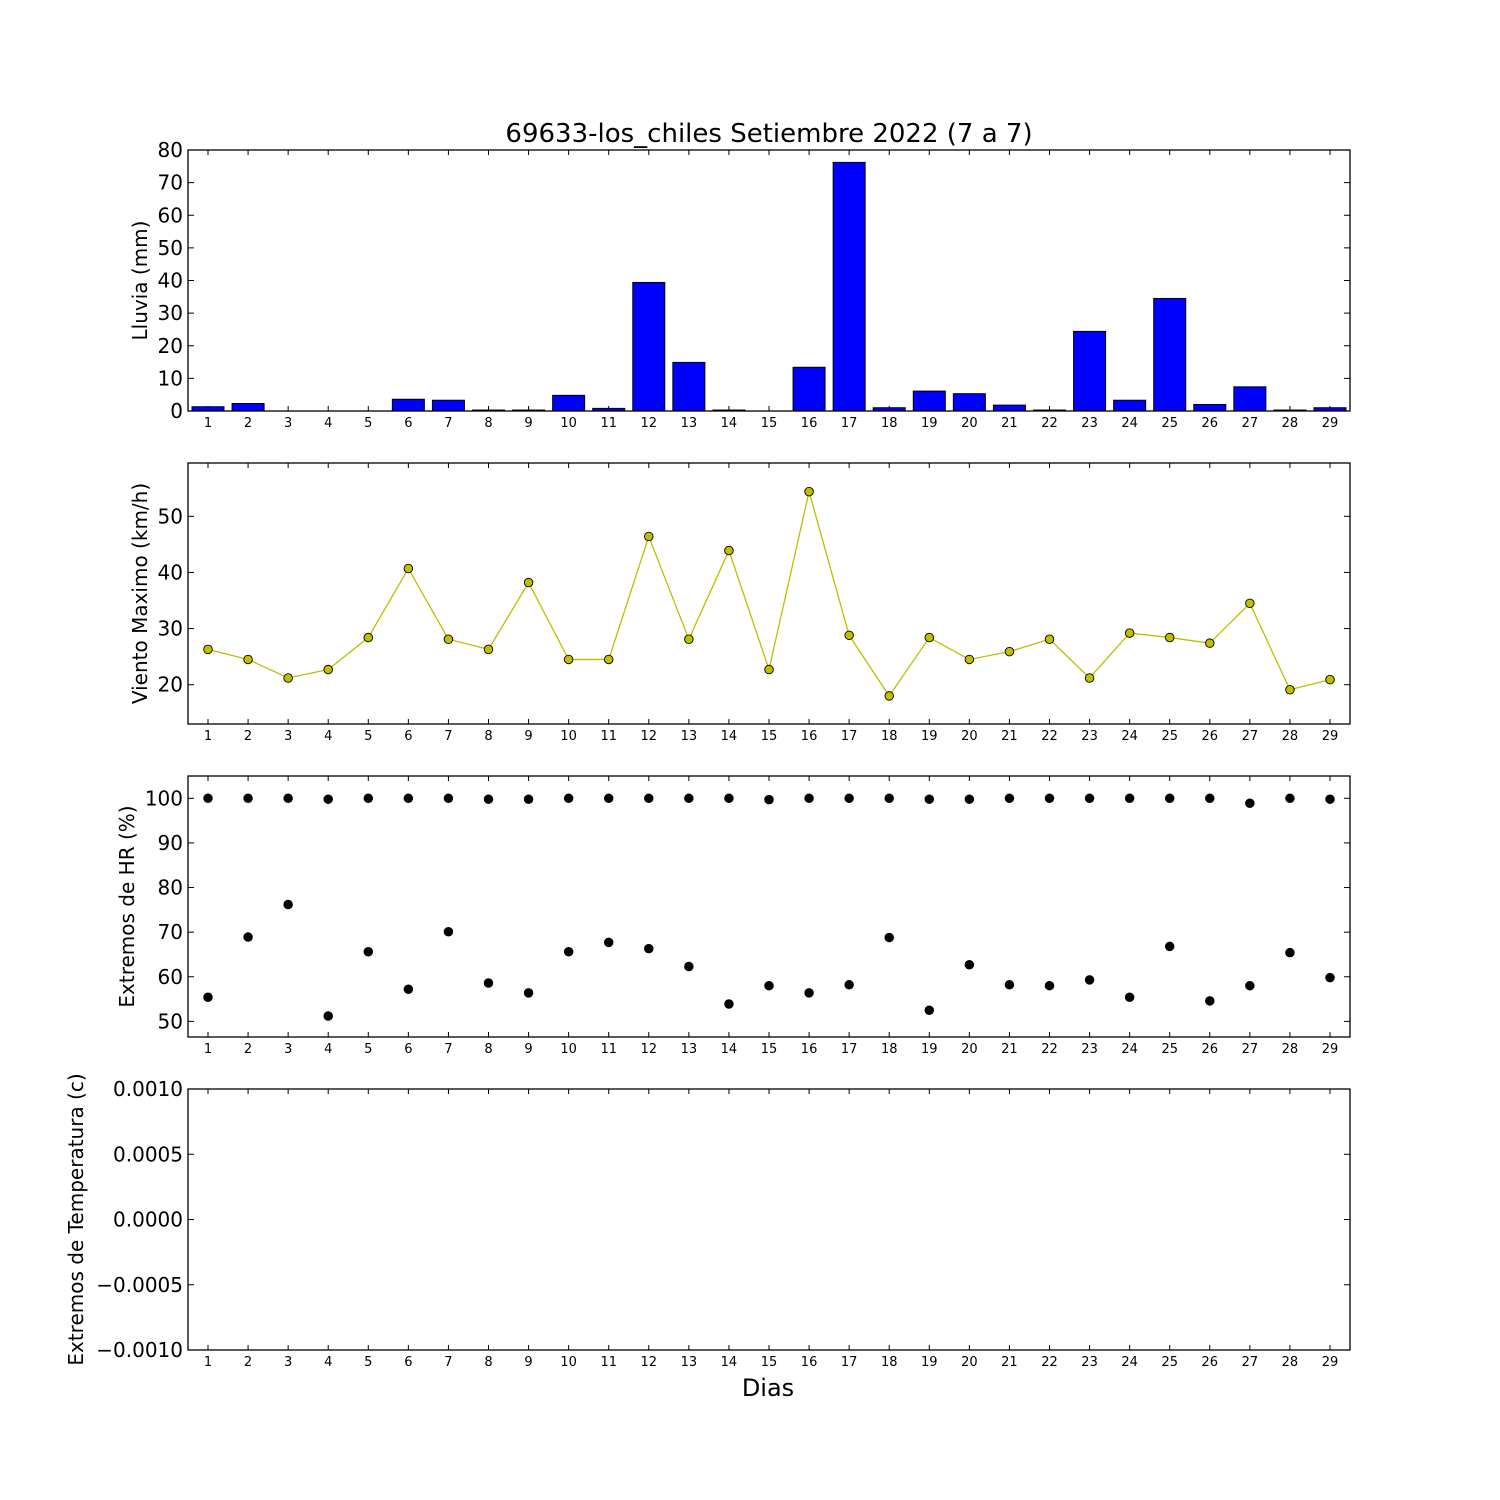 This screenshot has height=1500, width=1500. I want to click on y-tick-label: 90, so click(170, 843).